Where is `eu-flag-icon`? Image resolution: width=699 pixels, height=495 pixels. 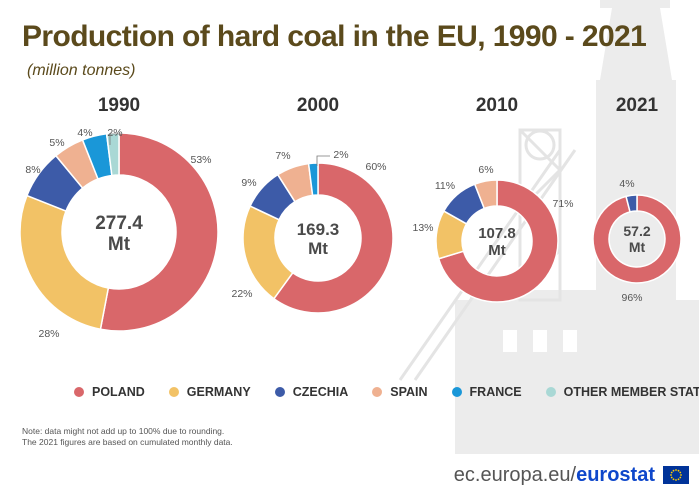 eu-flag-icon is located at coordinates (676, 475).